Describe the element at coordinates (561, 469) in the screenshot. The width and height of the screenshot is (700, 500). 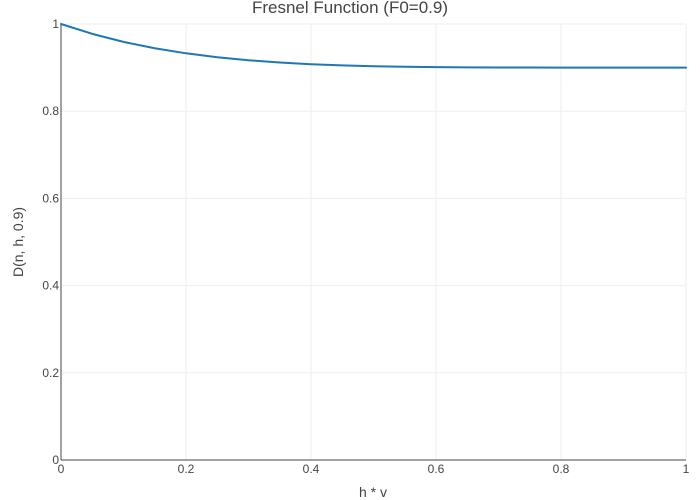
I see `x-tick-label: 0.8` at that location.